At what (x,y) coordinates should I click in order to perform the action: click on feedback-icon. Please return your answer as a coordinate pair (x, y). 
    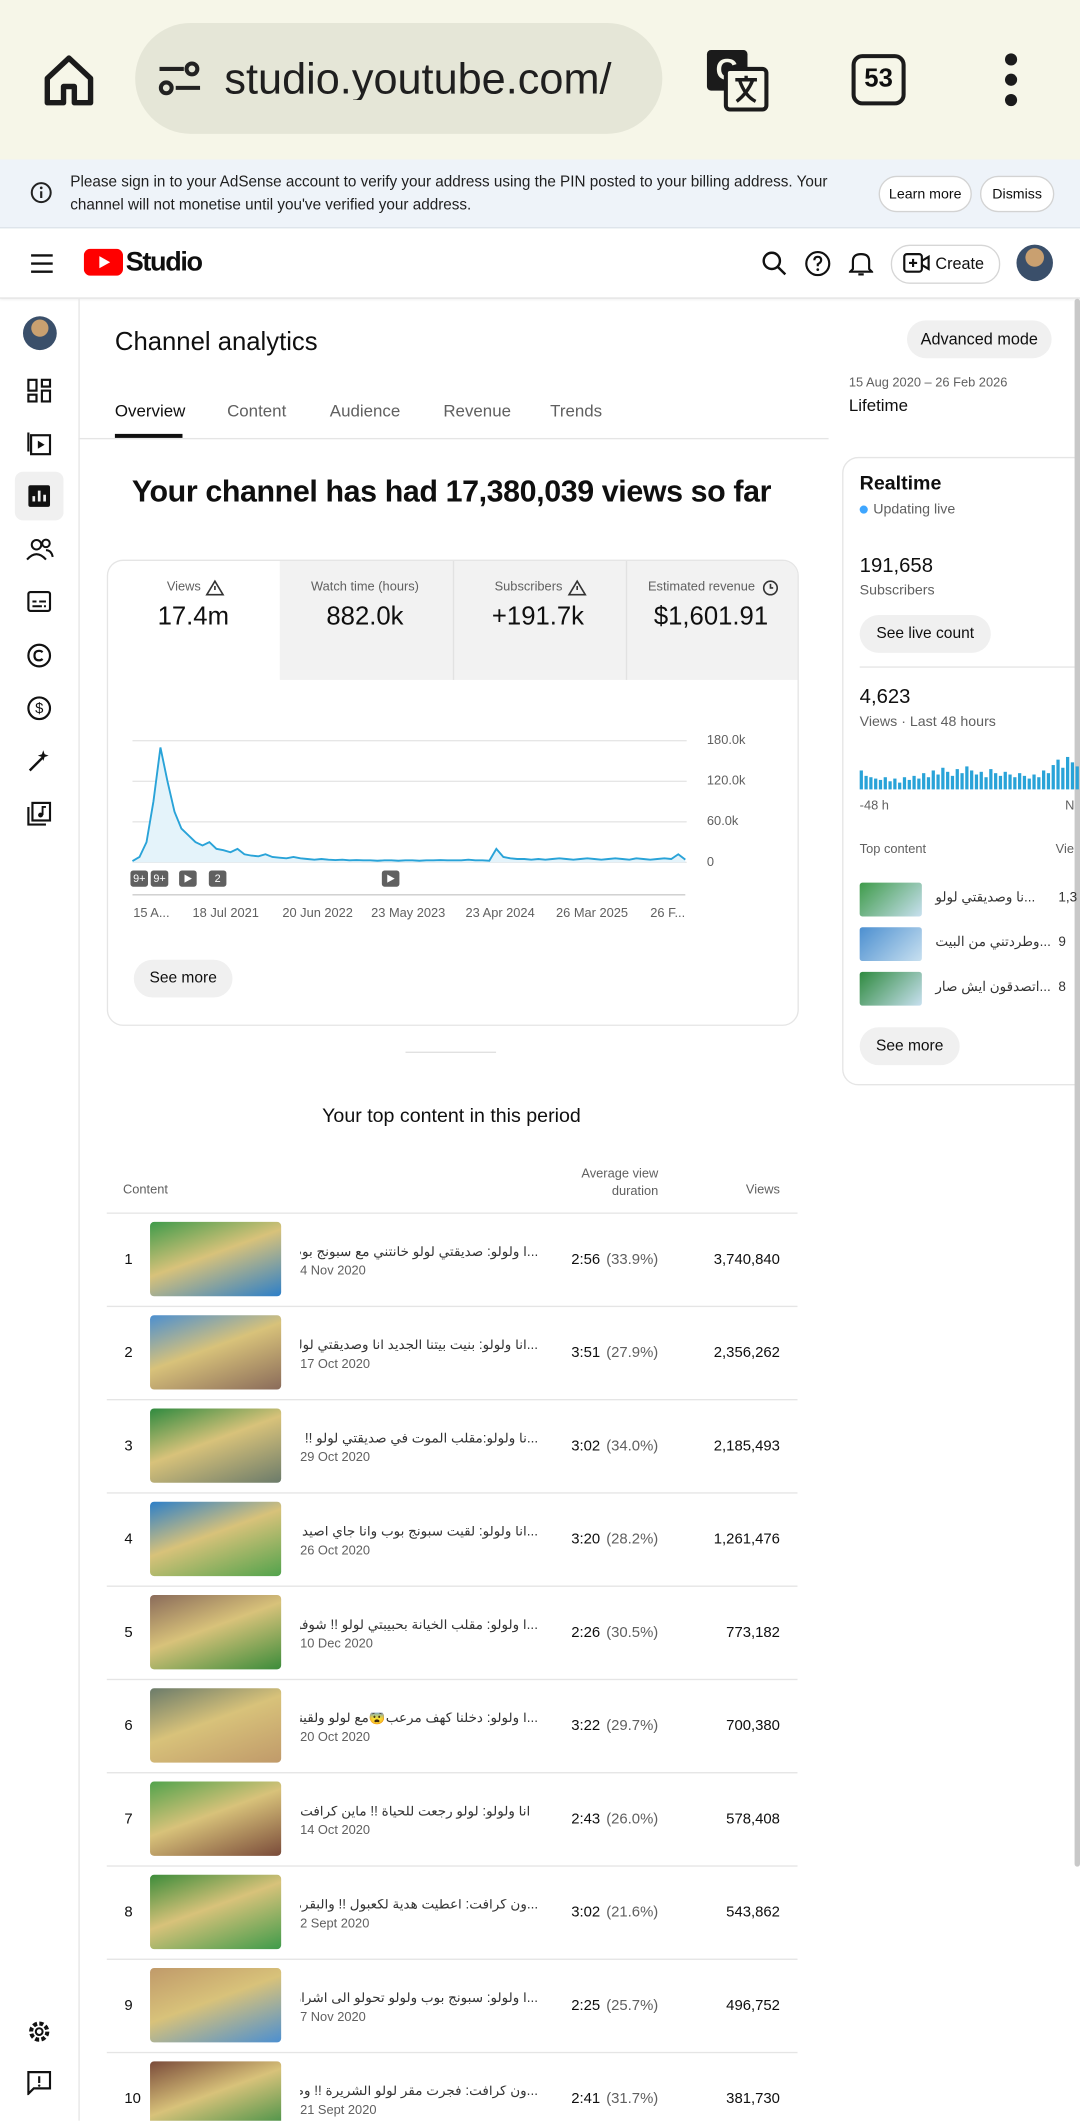
    Looking at the image, I should click on (39, 2083).